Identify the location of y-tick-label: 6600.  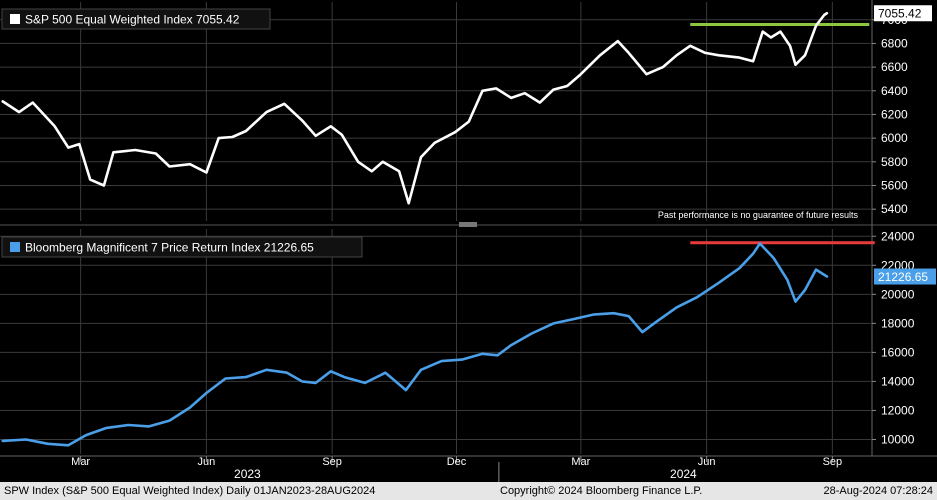
(894, 67).